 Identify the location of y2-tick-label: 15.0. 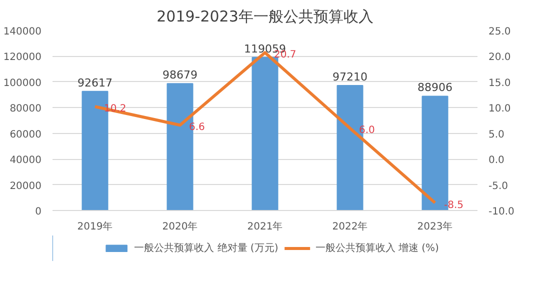
(499, 83).